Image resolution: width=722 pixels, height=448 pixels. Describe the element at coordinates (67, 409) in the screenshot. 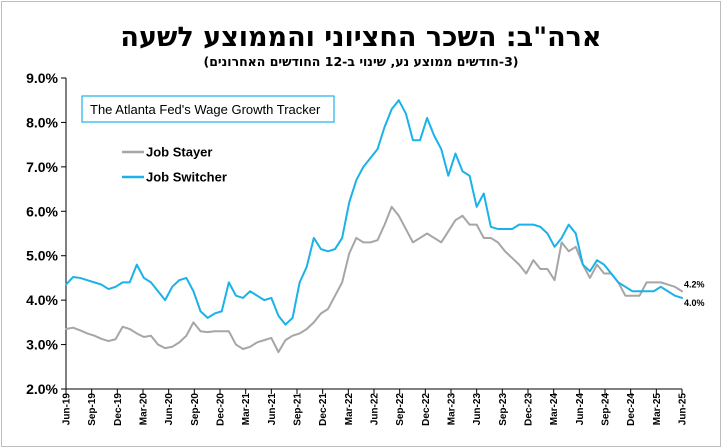

I see `x-tick-label: Jun-19` at that location.